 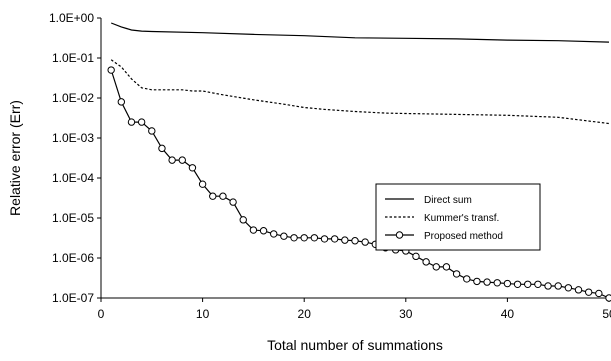 What do you see at coordinates (406, 314) in the screenshot?
I see `x-tick-label: 30` at bounding box center [406, 314].